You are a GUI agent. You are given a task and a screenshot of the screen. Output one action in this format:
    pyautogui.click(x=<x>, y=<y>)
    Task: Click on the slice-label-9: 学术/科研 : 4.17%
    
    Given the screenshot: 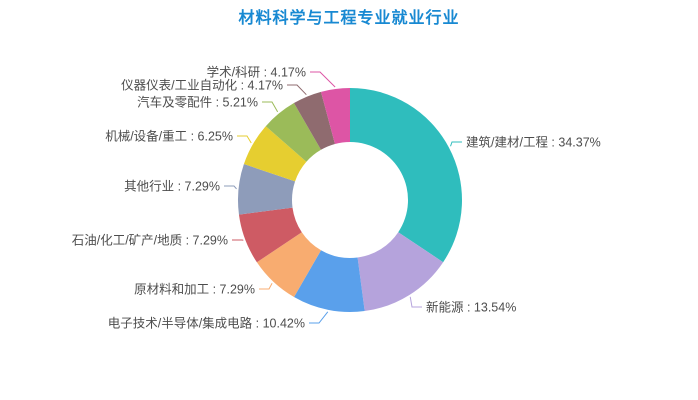 What is the action you would take?
    pyautogui.click(x=256, y=72)
    